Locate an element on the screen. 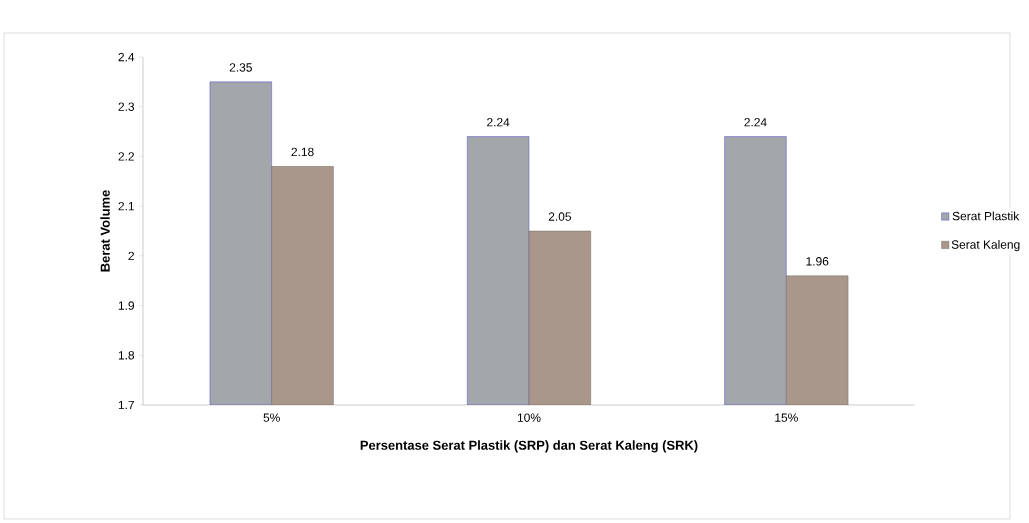  y-tick-label: 1.7 is located at coordinates (126, 405).